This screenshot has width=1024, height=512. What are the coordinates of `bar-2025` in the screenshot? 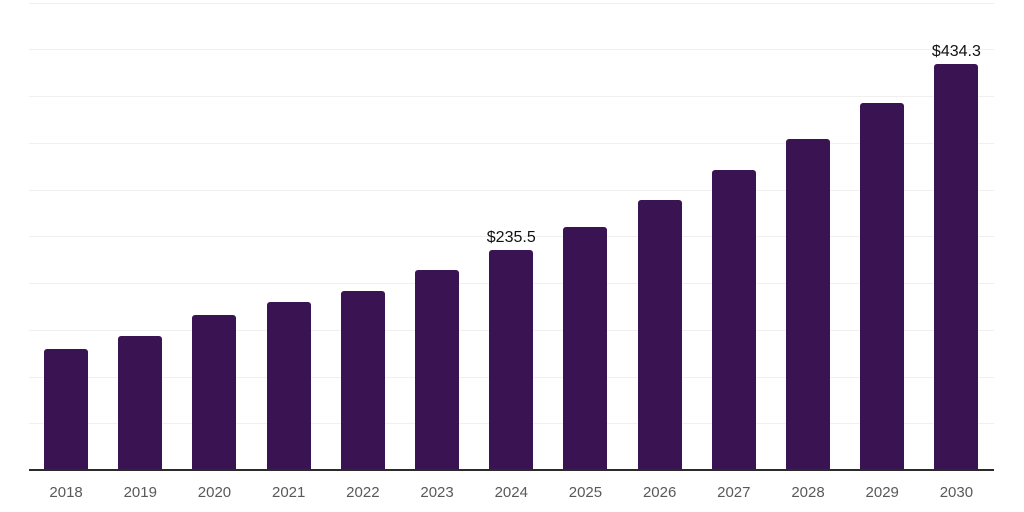 It's located at (585, 348).